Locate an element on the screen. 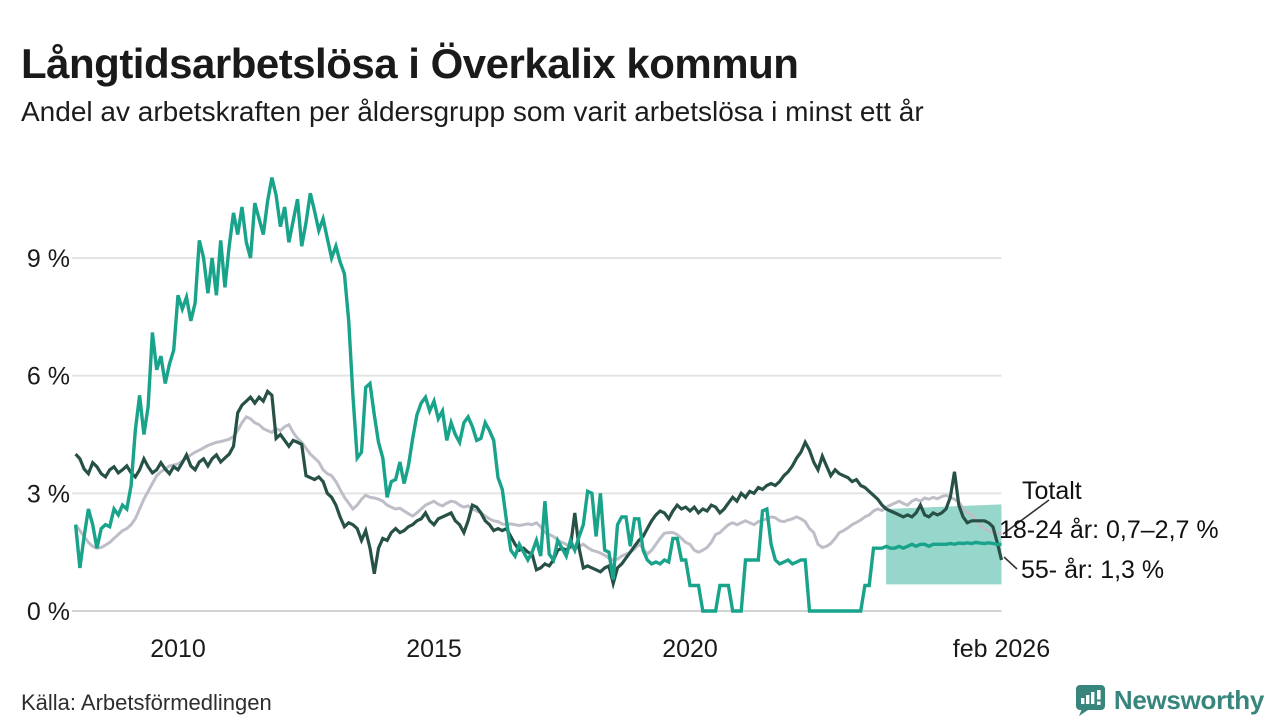  leader-line-55plus is located at coordinates (1010, 563).